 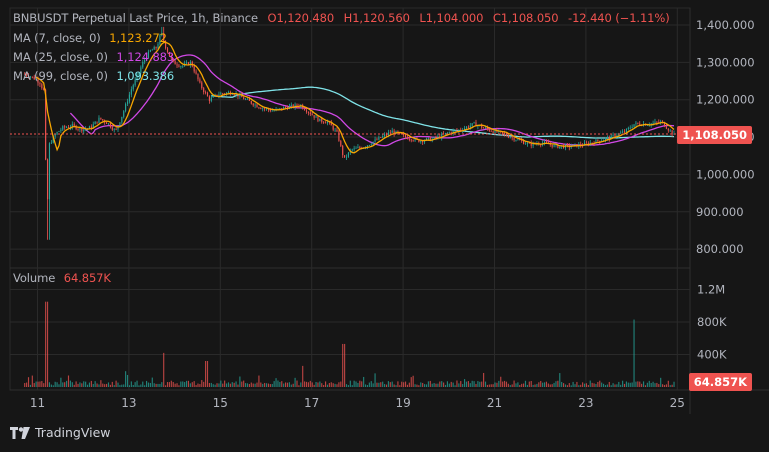 I want to click on volume-value: 64.857K, so click(x=87, y=278).